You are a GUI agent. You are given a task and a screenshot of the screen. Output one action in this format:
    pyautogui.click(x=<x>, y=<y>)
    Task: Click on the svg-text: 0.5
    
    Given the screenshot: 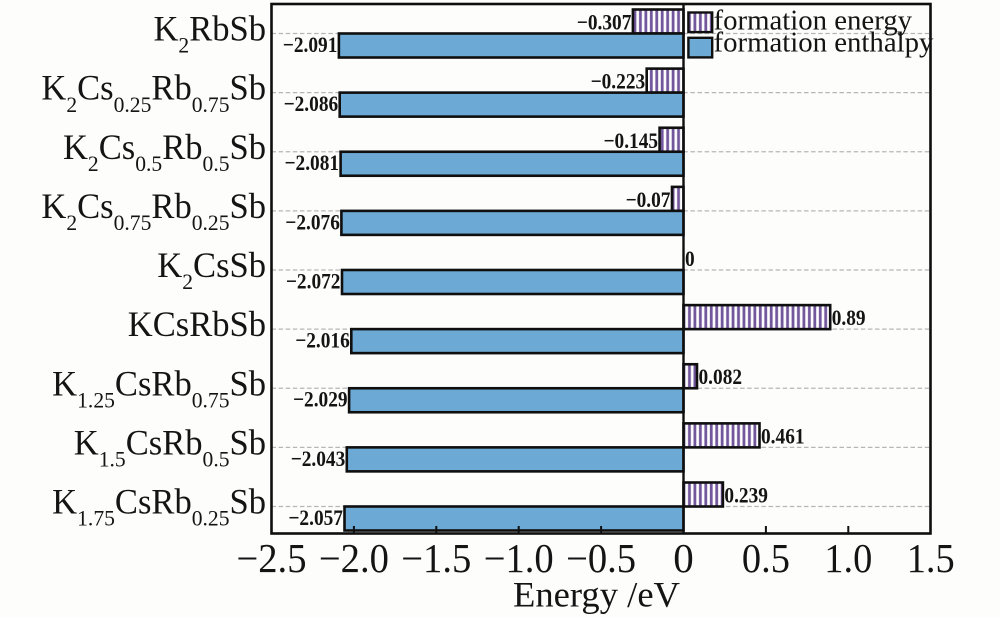 What is the action you would take?
    pyautogui.click(x=766, y=558)
    